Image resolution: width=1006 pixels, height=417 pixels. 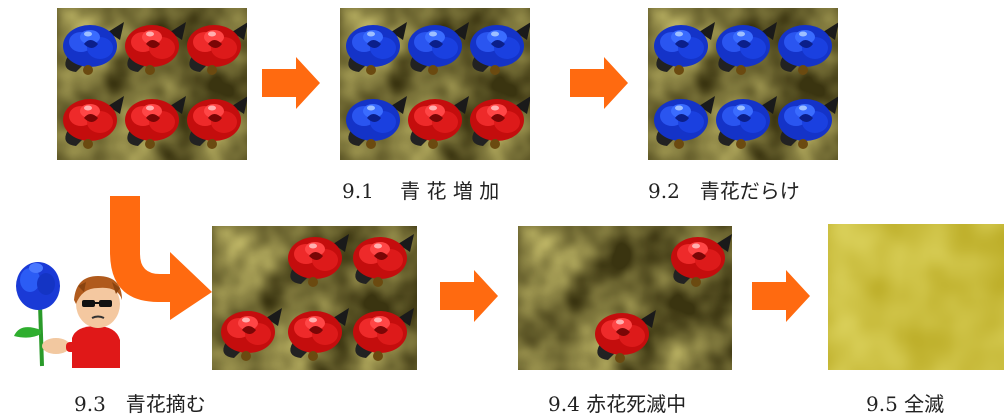 I want to click on panel-initial, so click(x=152, y=84).